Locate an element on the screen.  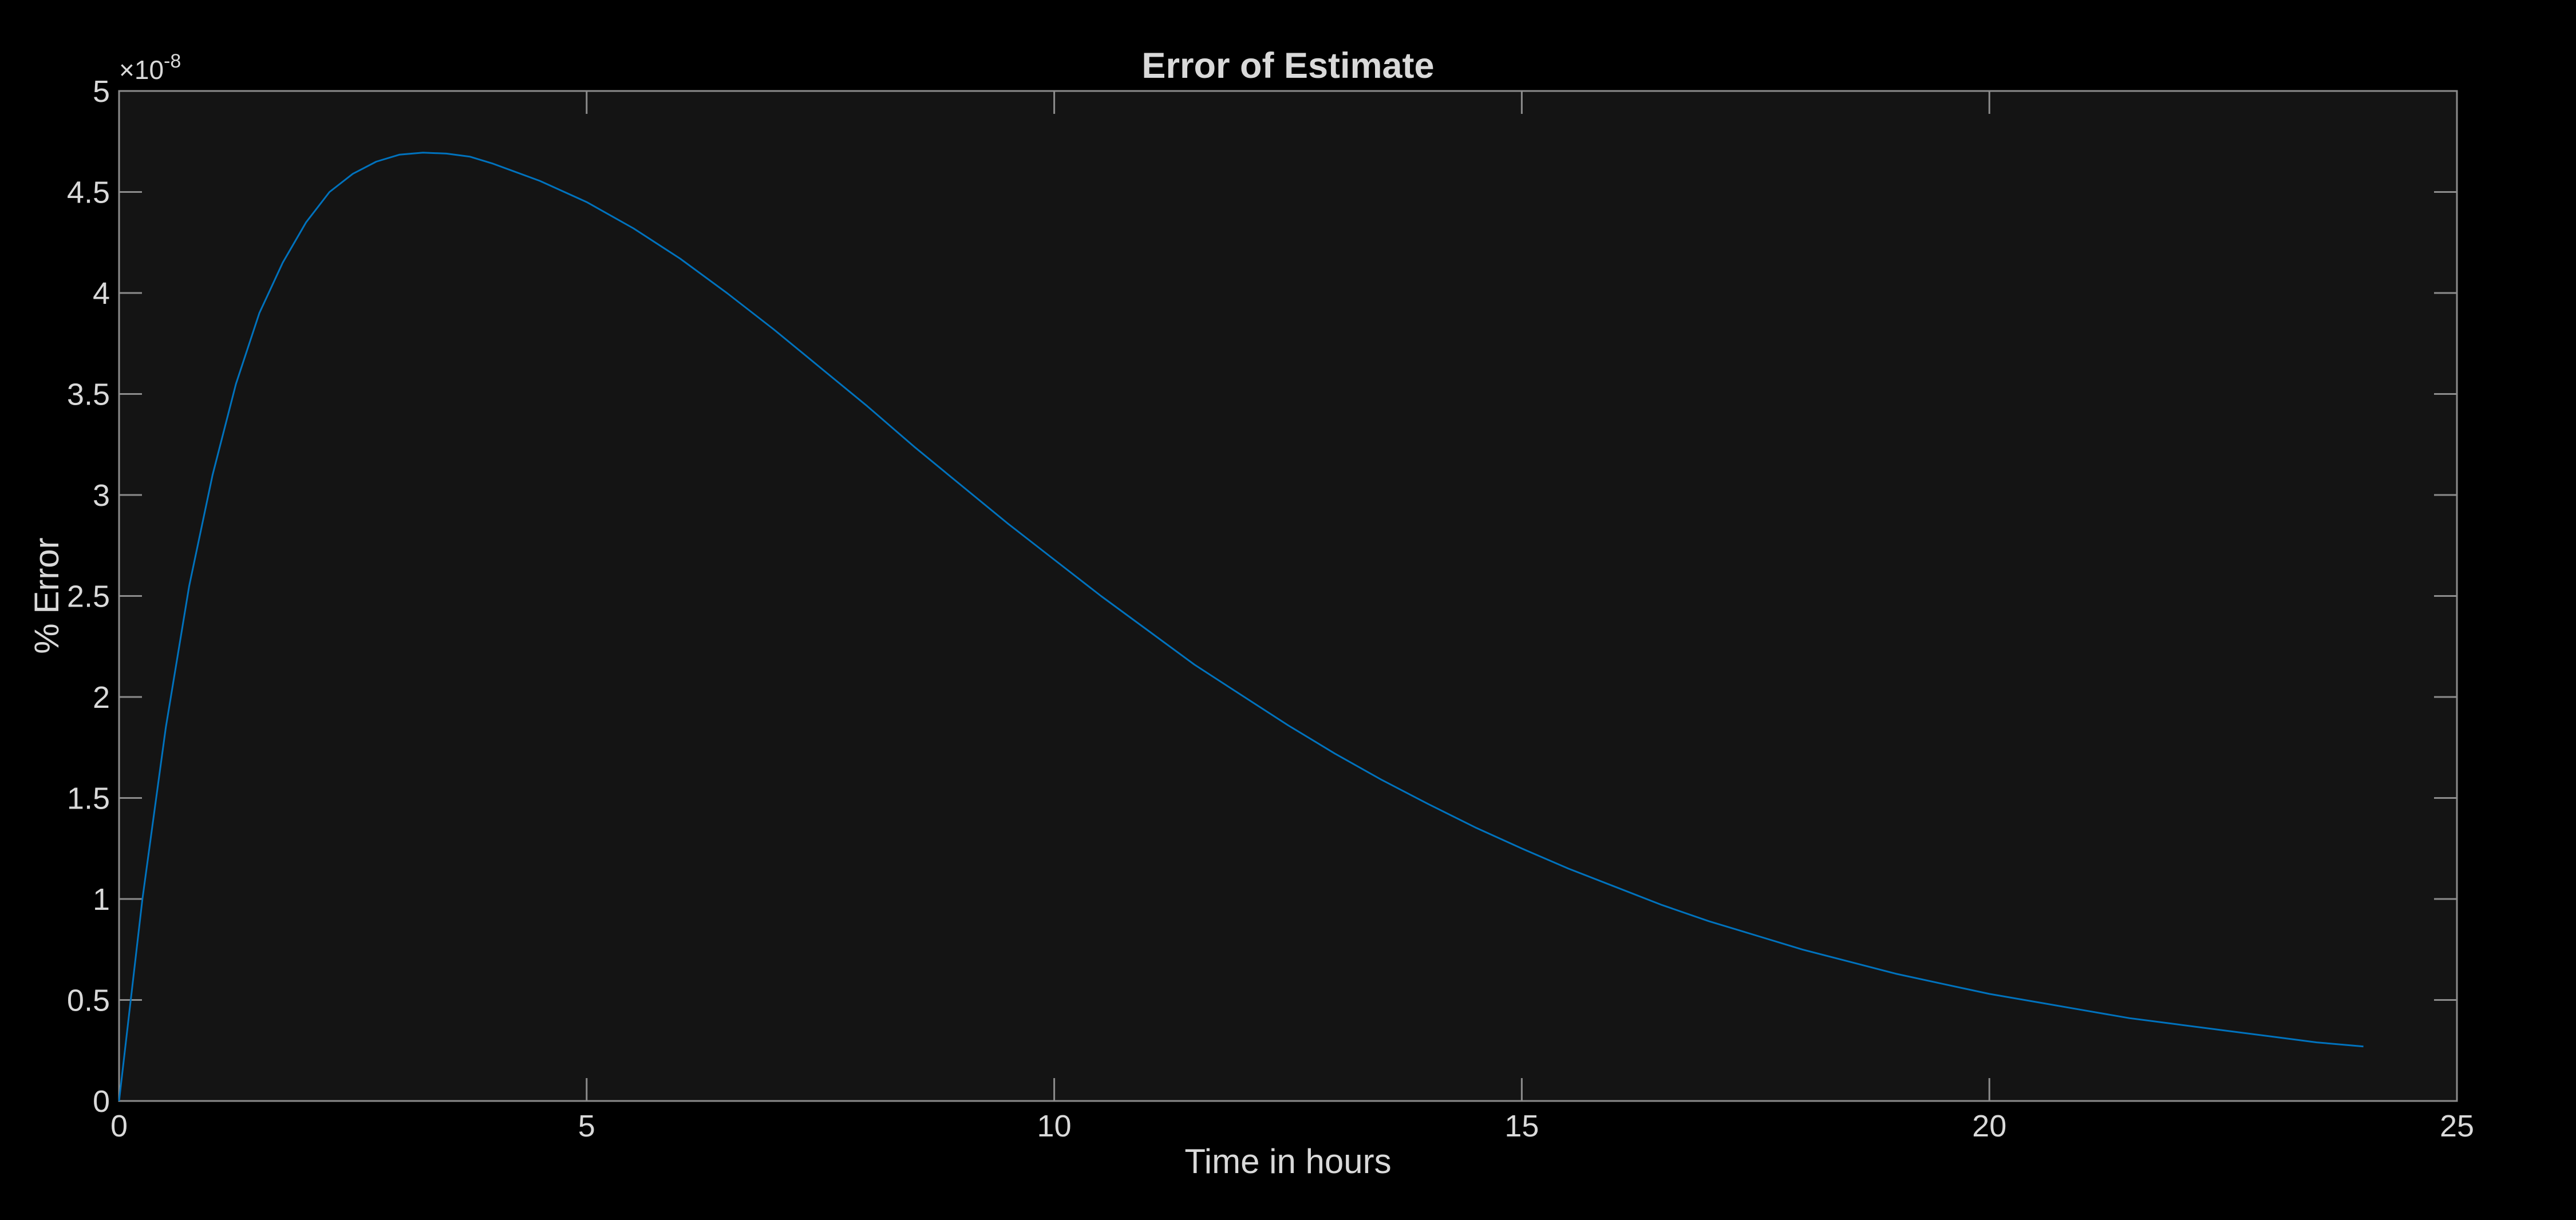
y-exponent-label: ×10⁻⁸ is located at coordinates (150, 67).